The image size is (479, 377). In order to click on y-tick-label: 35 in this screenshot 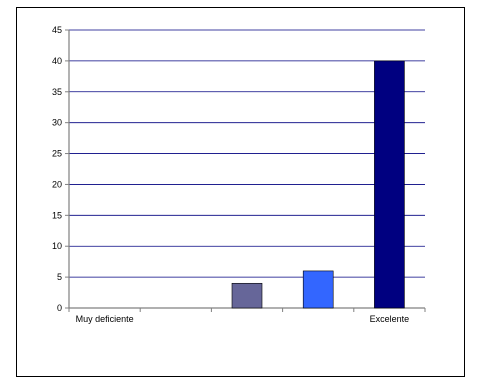, I will do `click(57, 92)`.